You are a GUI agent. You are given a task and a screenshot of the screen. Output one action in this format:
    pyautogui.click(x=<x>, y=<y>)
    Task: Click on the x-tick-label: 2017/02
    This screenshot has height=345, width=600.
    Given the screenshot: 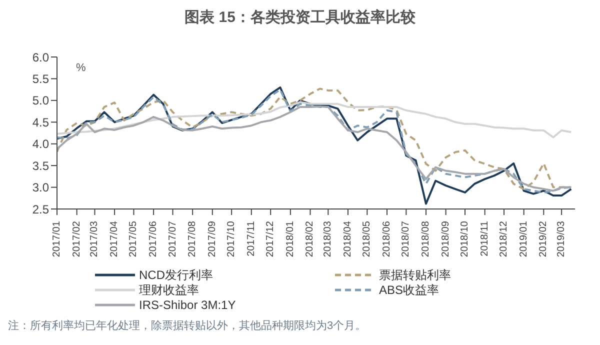 What is the action you would take?
    pyautogui.click(x=76, y=239)
    